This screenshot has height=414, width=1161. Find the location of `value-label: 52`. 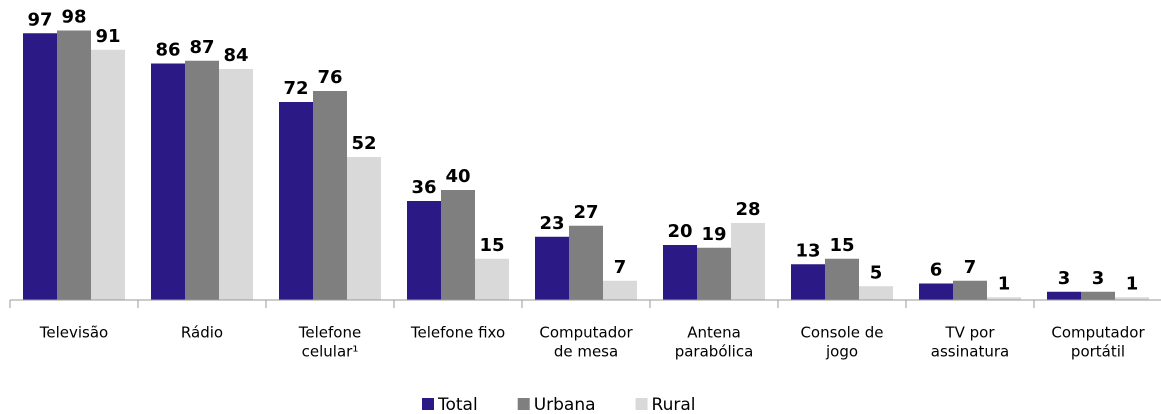

value-label: 52 is located at coordinates (363, 143).